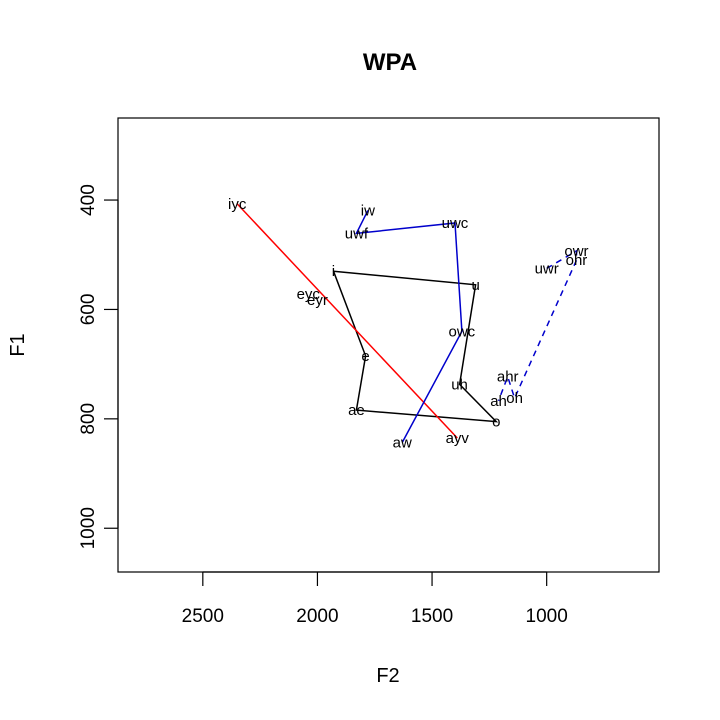 This screenshot has height=720, width=720. What do you see at coordinates (356, 410) in the screenshot?
I see `point-label-ae: ae` at bounding box center [356, 410].